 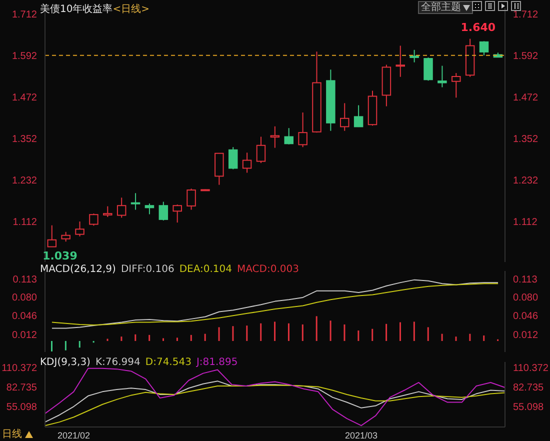 What do you see at coordinates (525, 140) in the screenshot?
I see `y2-tick-label: 1.352` at bounding box center [525, 140].